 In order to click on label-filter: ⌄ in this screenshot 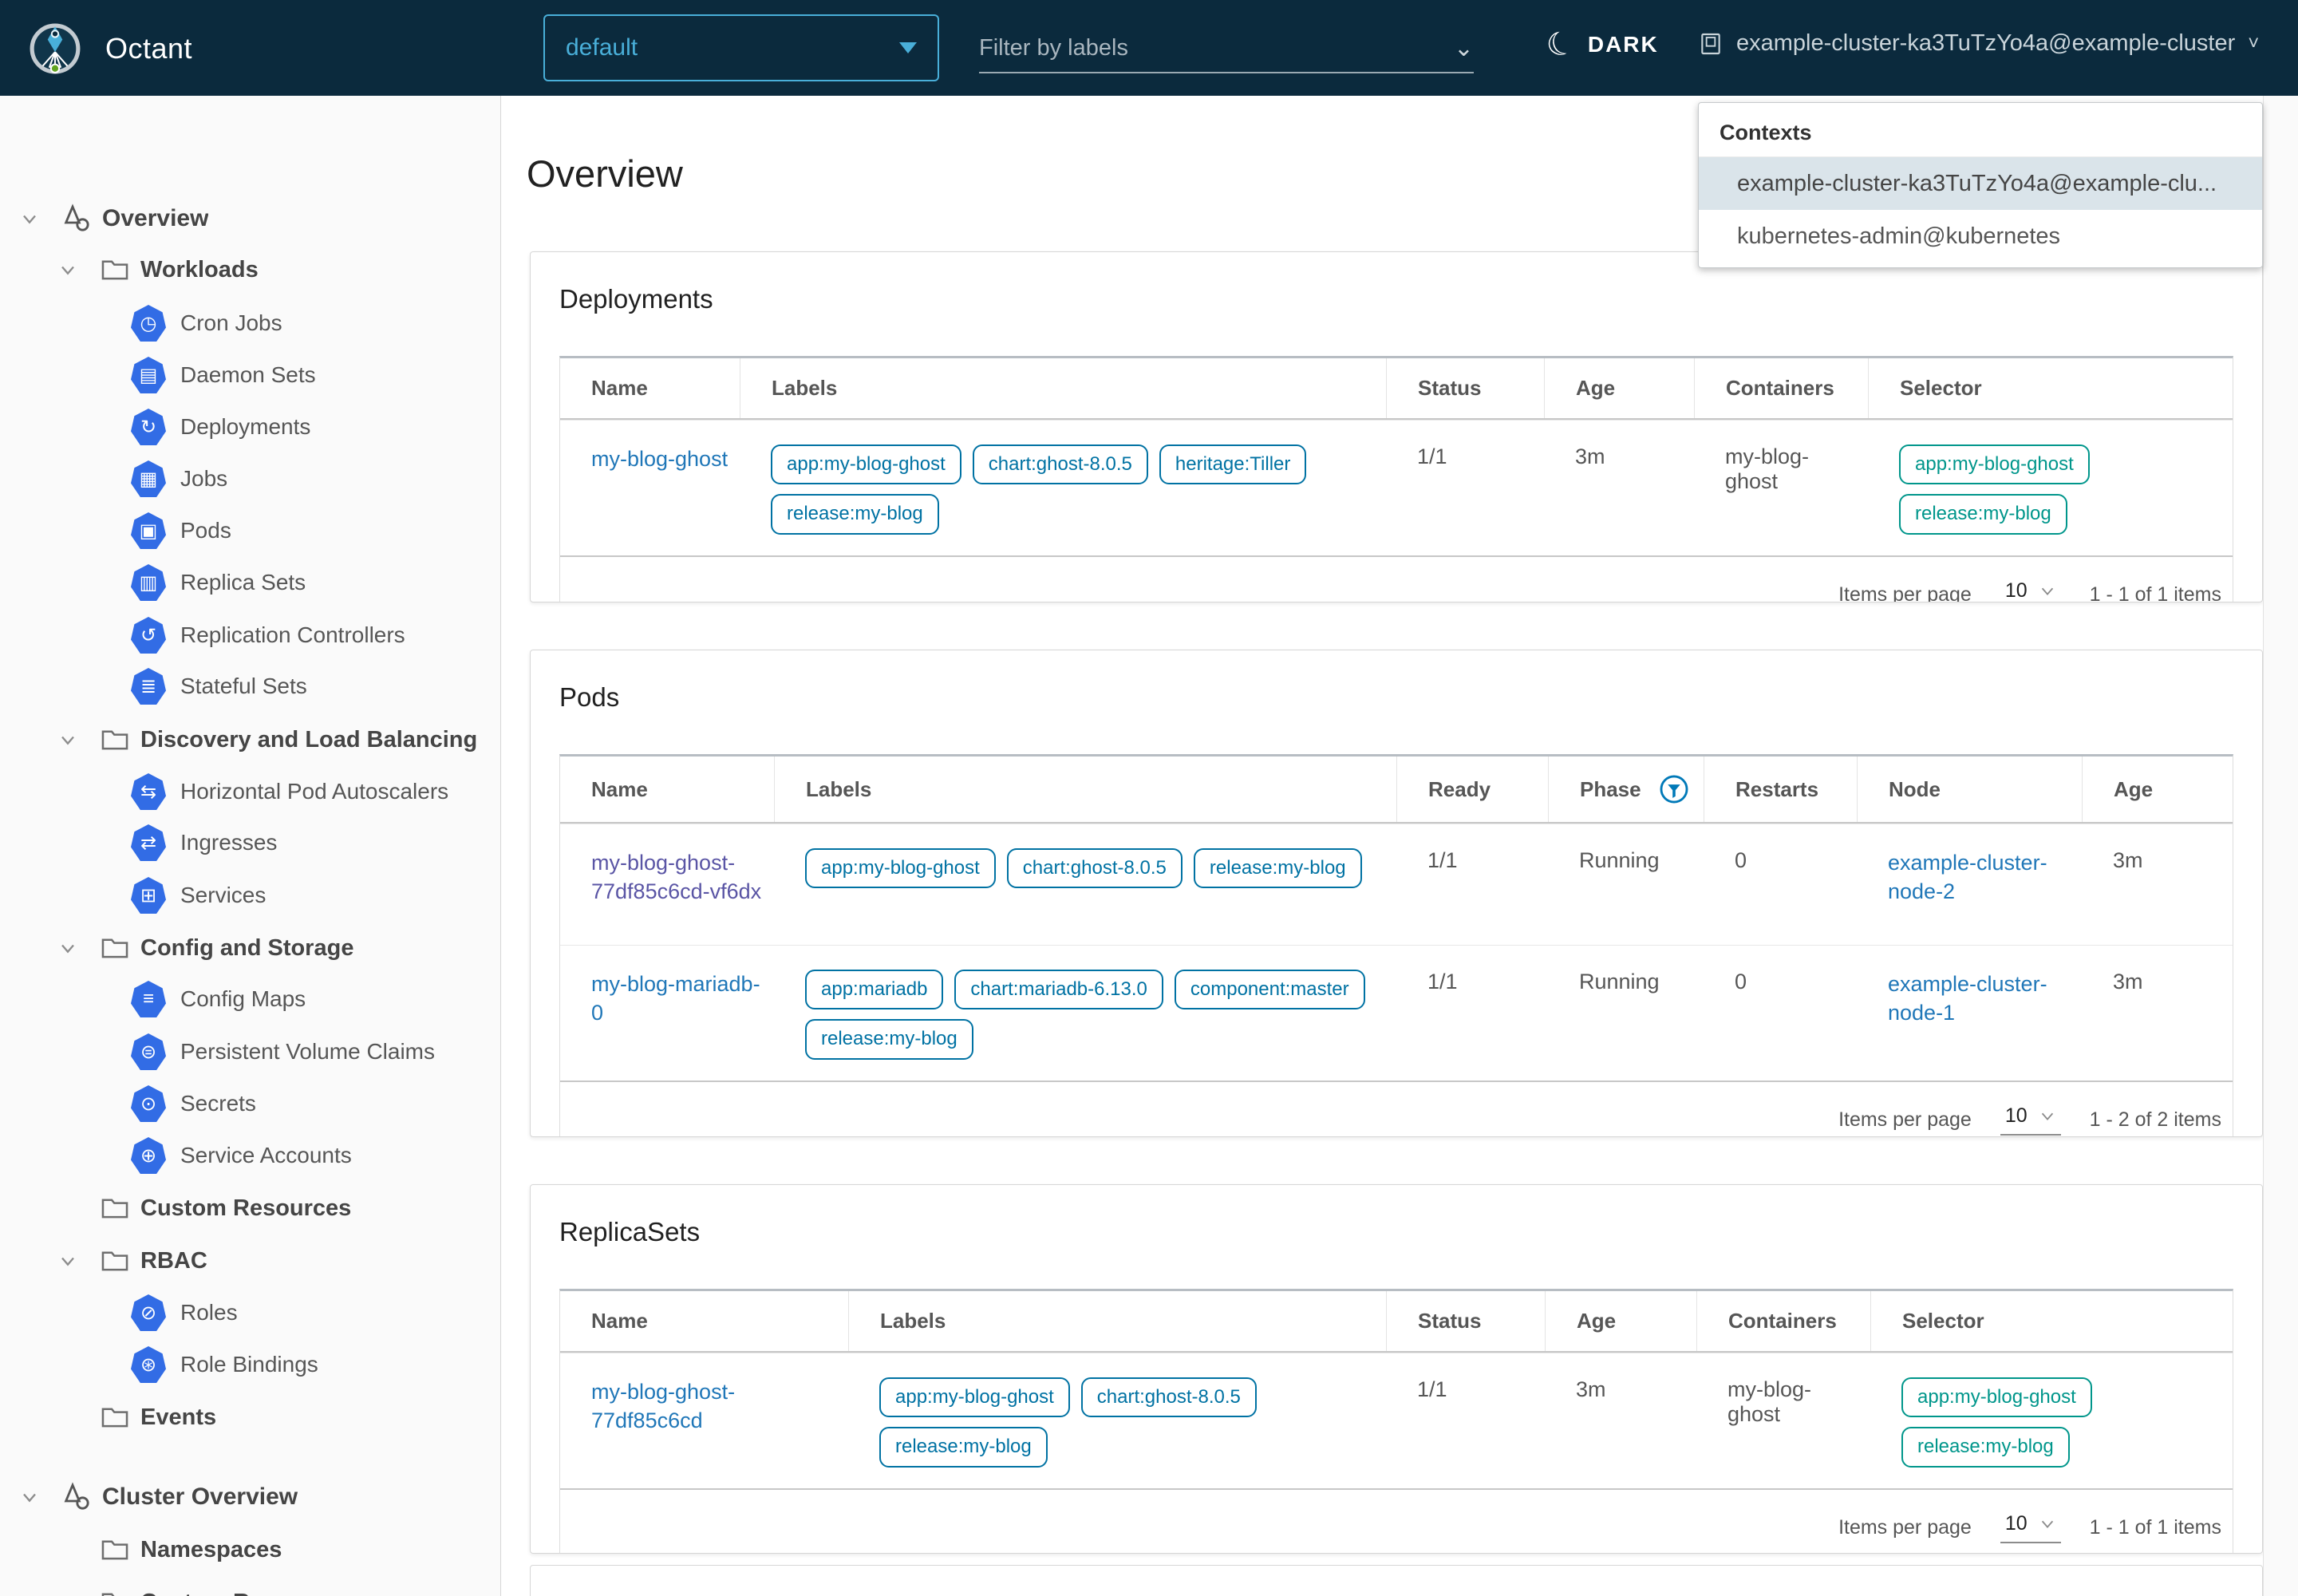, I will do `click(1227, 48)`.